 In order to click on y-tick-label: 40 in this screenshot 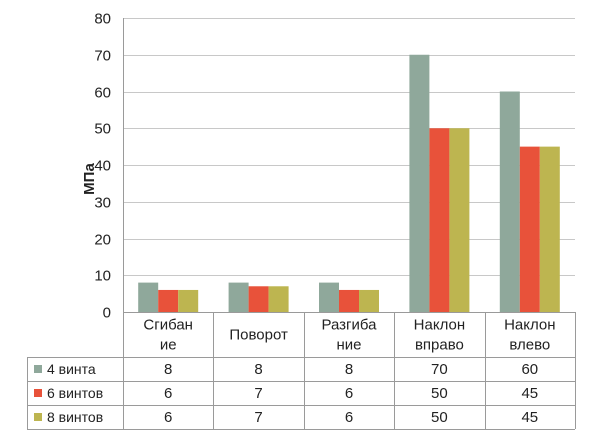, I will do `click(102, 166)`.